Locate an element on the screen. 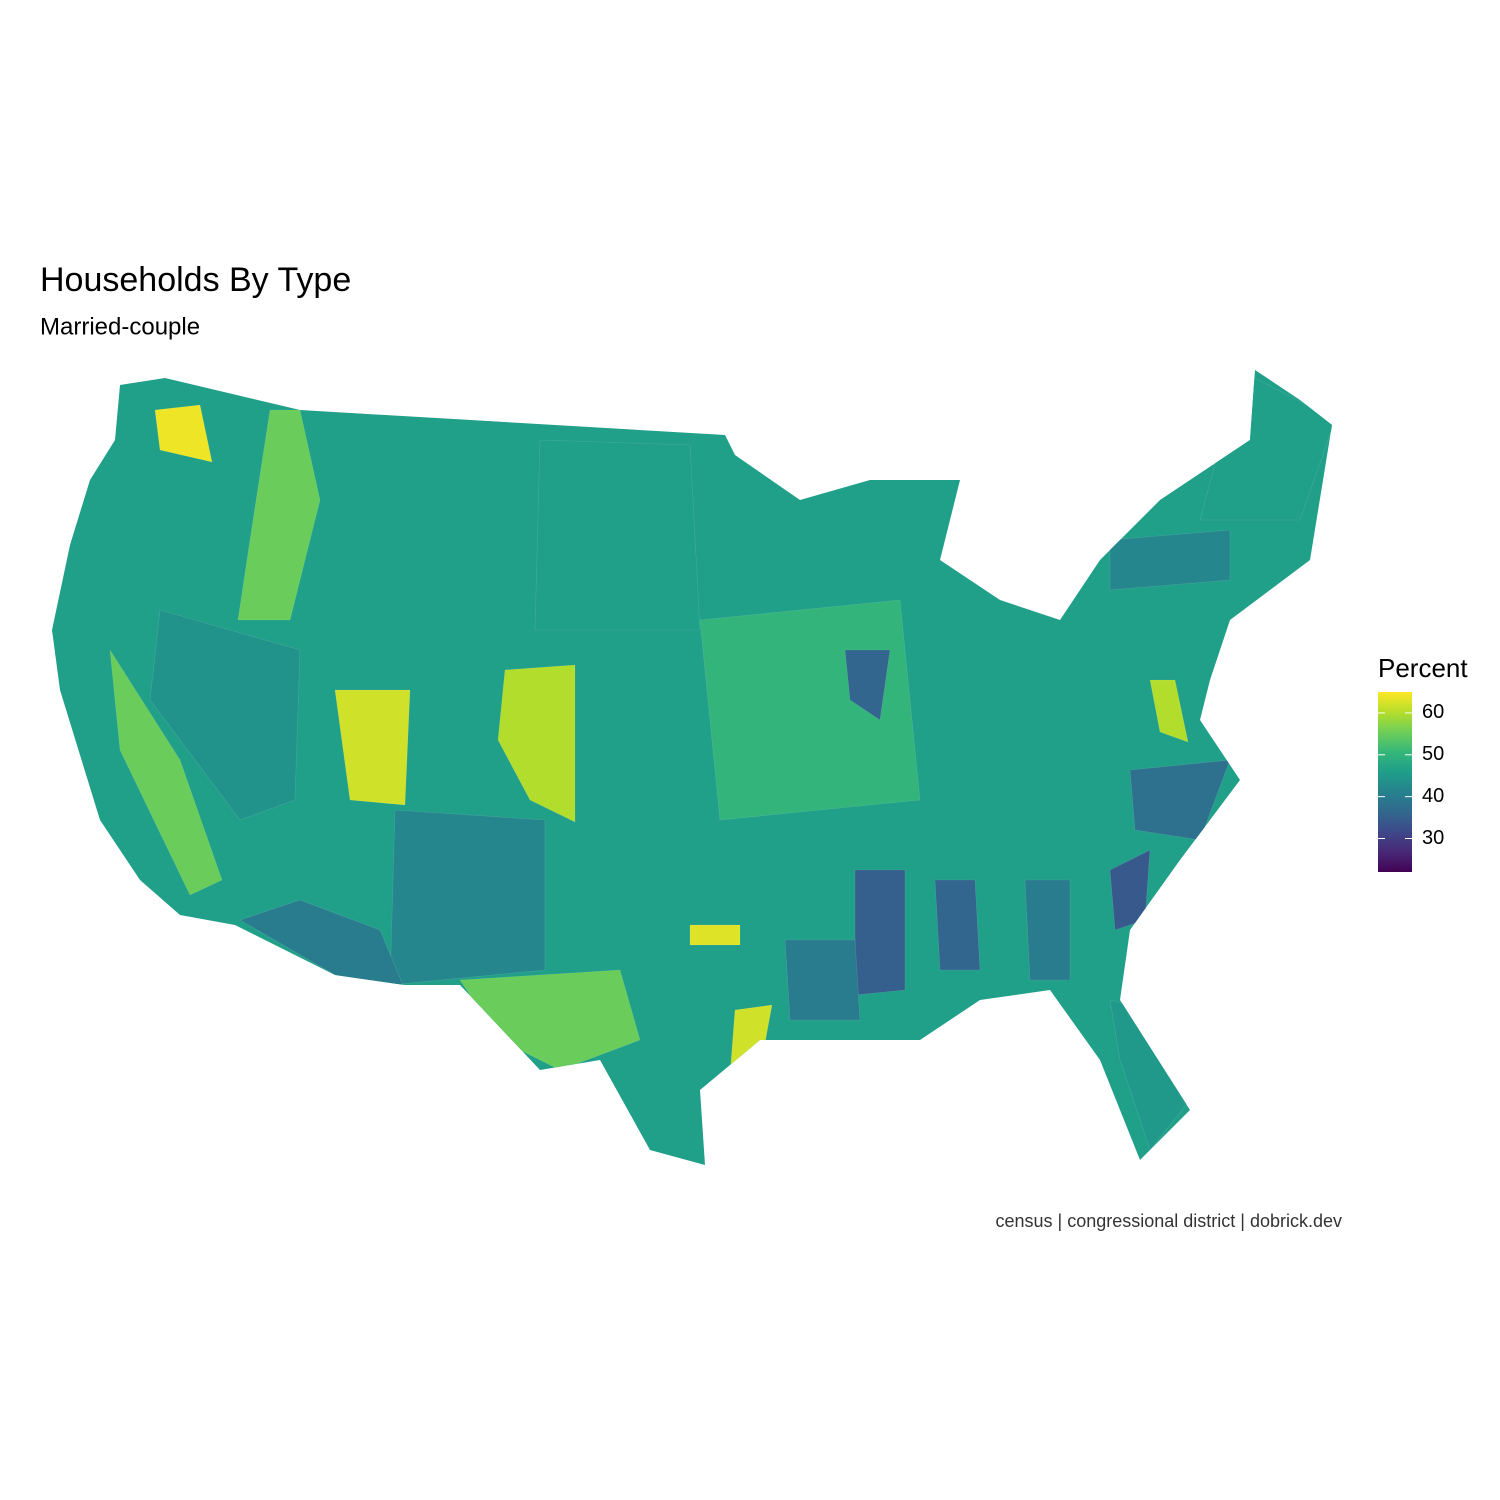 The image size is (1500, 1500). legend-tick-label: 40 is located at coordinates (1433, 796).